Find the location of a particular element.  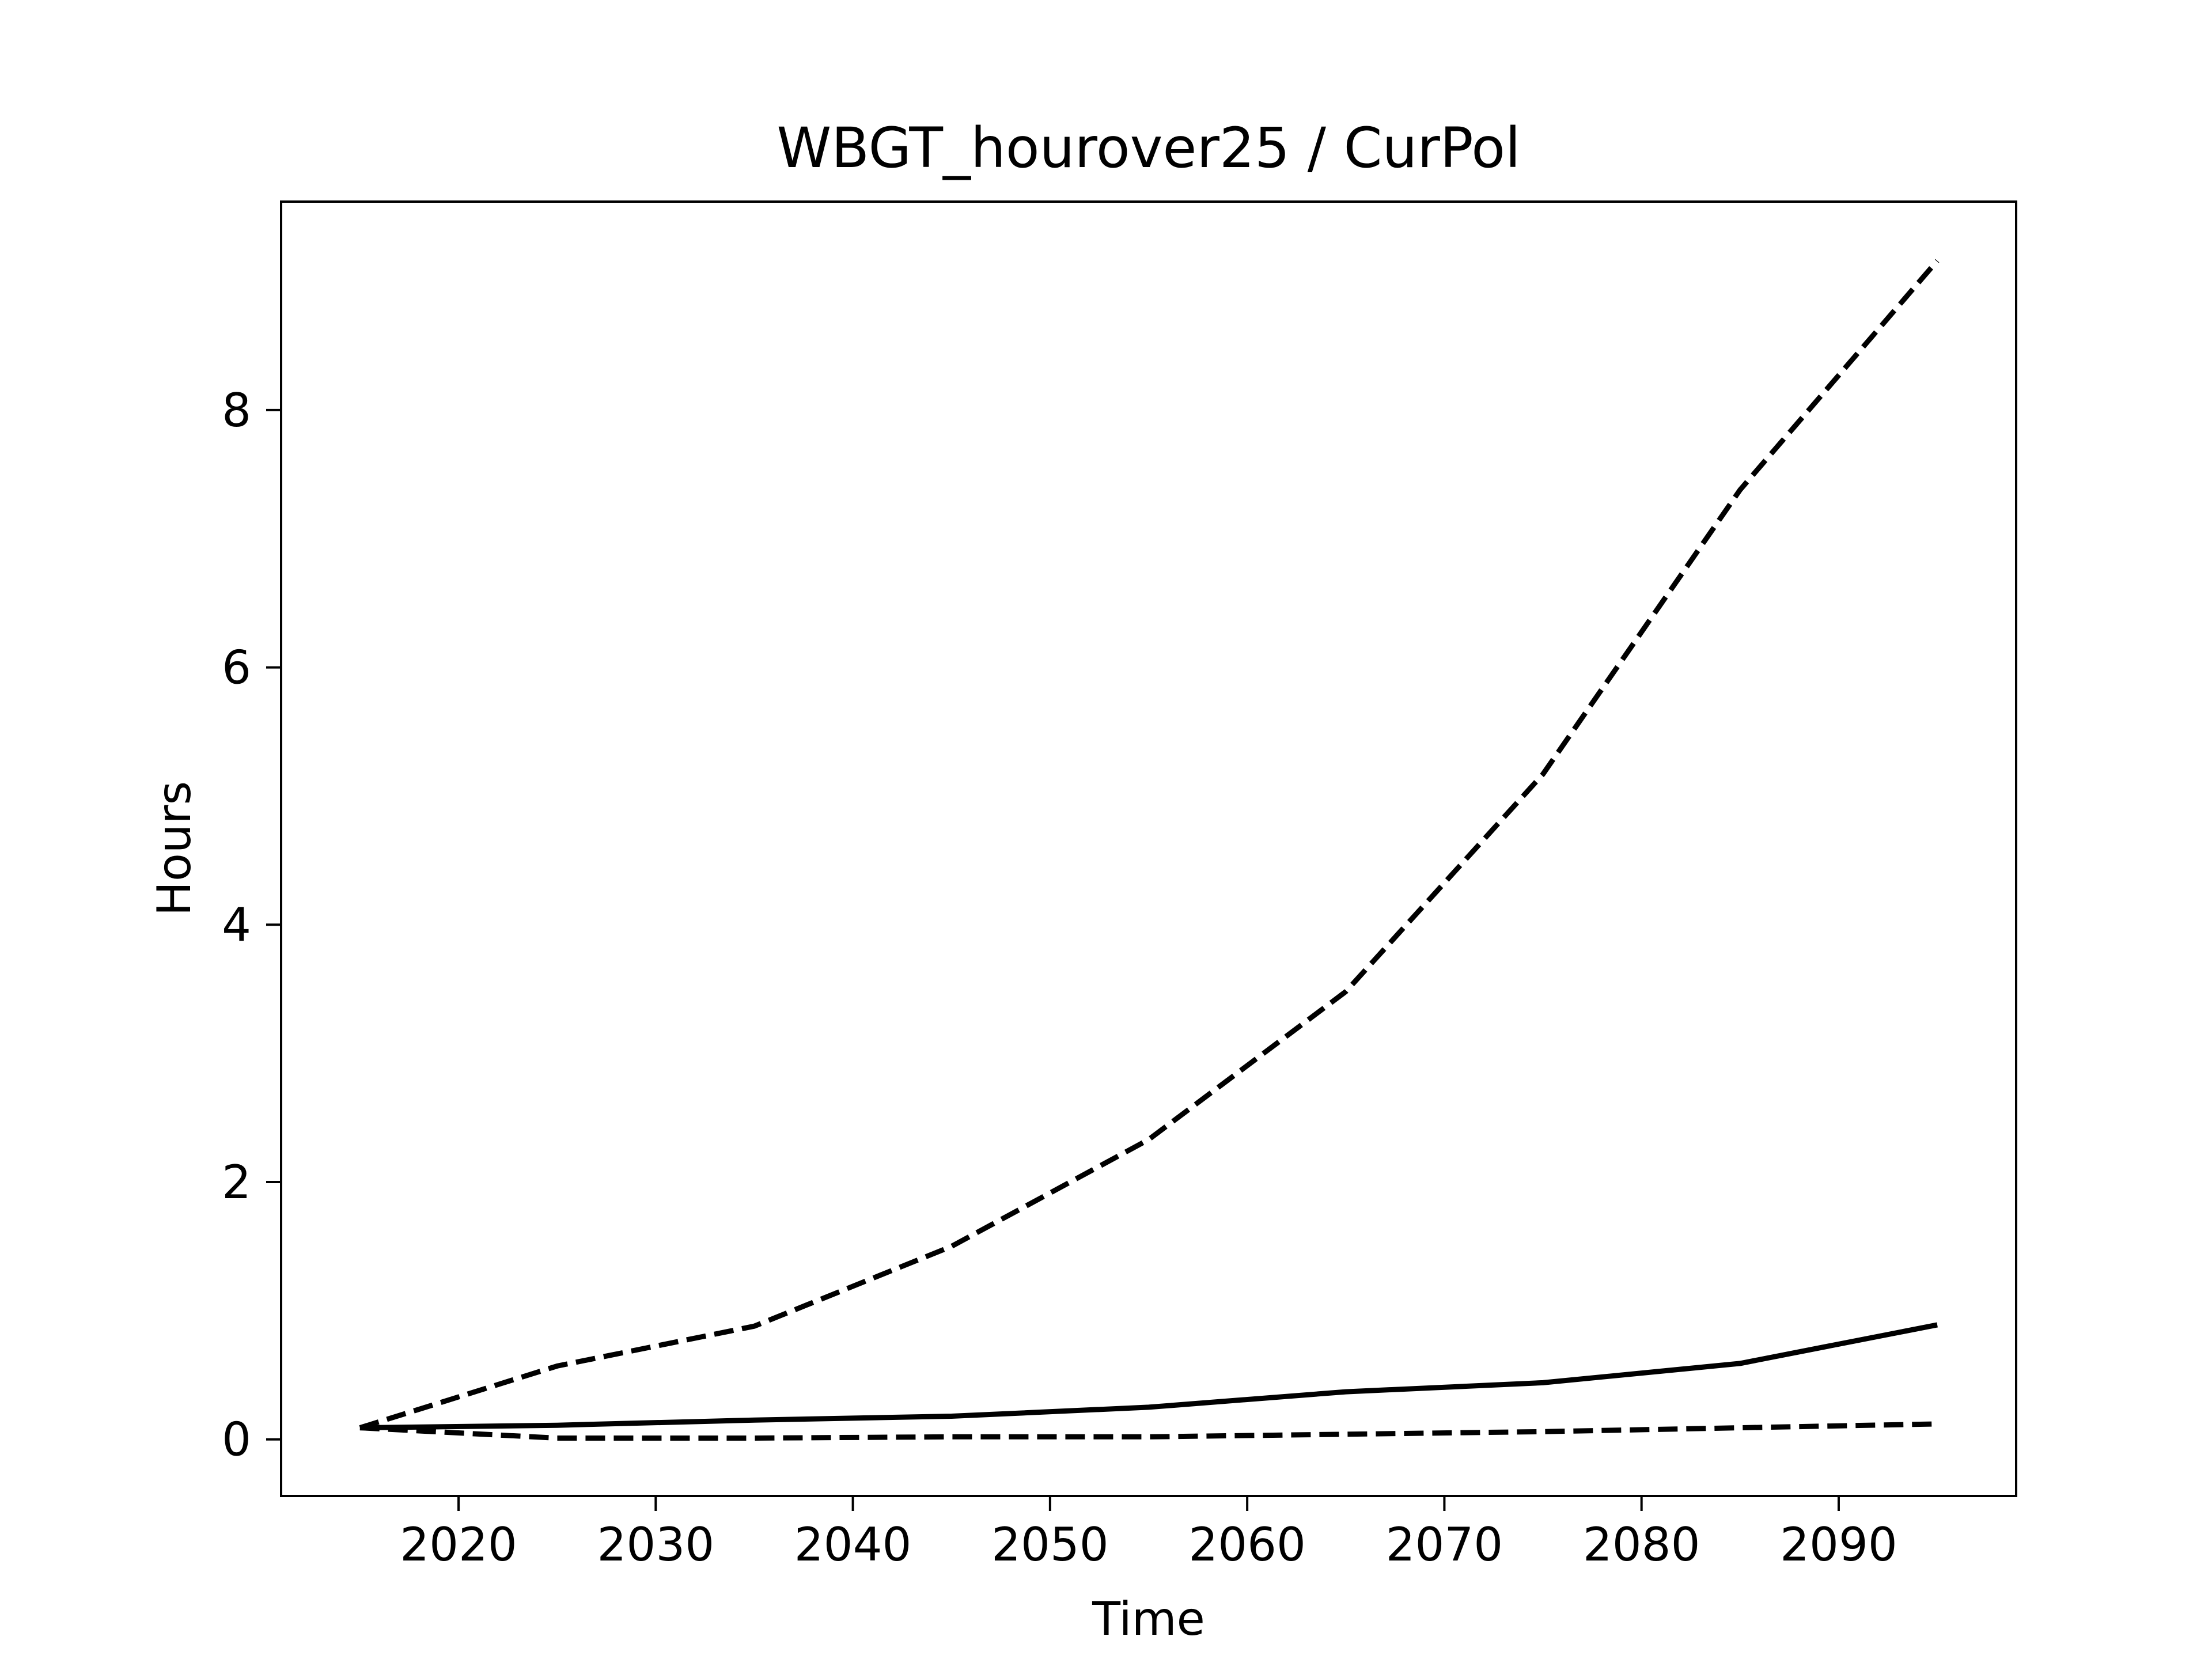

y-axis-label: Hours is located at coordinates (174, 848).